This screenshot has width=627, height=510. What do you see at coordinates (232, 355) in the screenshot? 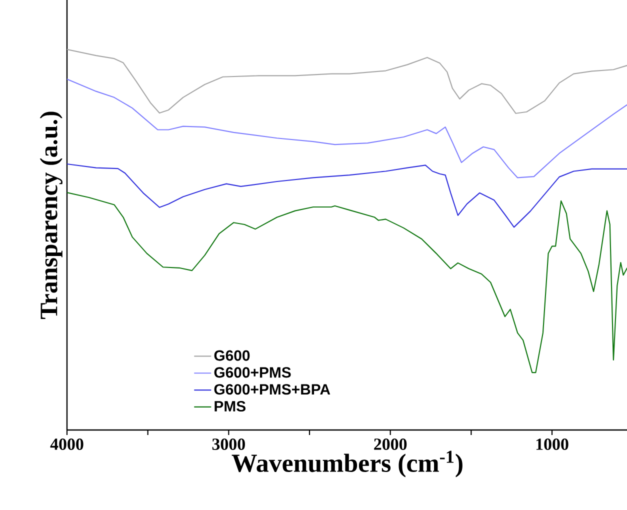
I see `legend-label: G600` at bounding box center [232, 355].